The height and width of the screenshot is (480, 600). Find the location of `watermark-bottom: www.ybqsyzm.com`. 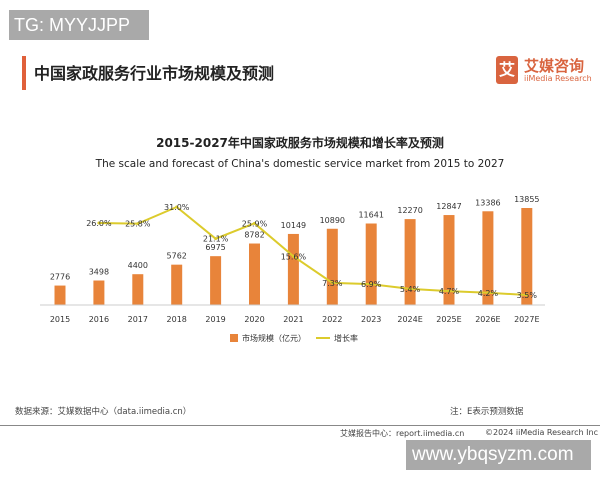

watermark-bottom: www.ybqsyzm.com is located at coordinates (498, 455).